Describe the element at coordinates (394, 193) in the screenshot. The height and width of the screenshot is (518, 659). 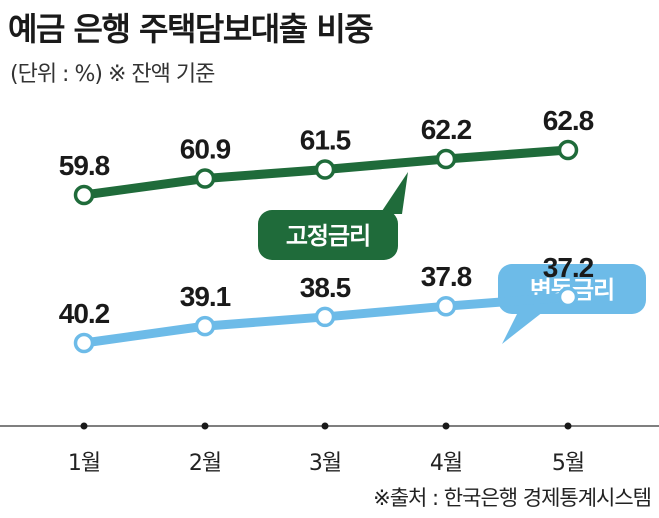
I see `fixed-rate-callout-tail` at that location.